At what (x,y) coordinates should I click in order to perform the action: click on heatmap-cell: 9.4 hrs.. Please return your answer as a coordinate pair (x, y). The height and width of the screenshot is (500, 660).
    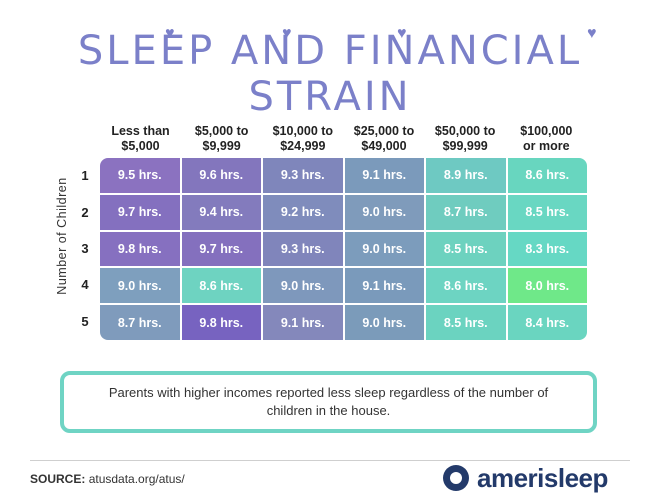
    Looking at the image, I should click on (221, 212).